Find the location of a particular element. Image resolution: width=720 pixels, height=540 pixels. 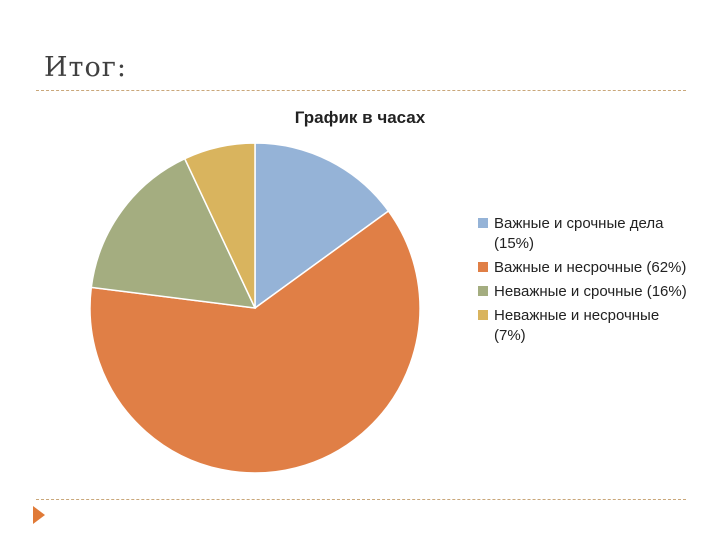

legend-item-1: Важные и срочные дела (15%) is located at coordinates (583, 234).